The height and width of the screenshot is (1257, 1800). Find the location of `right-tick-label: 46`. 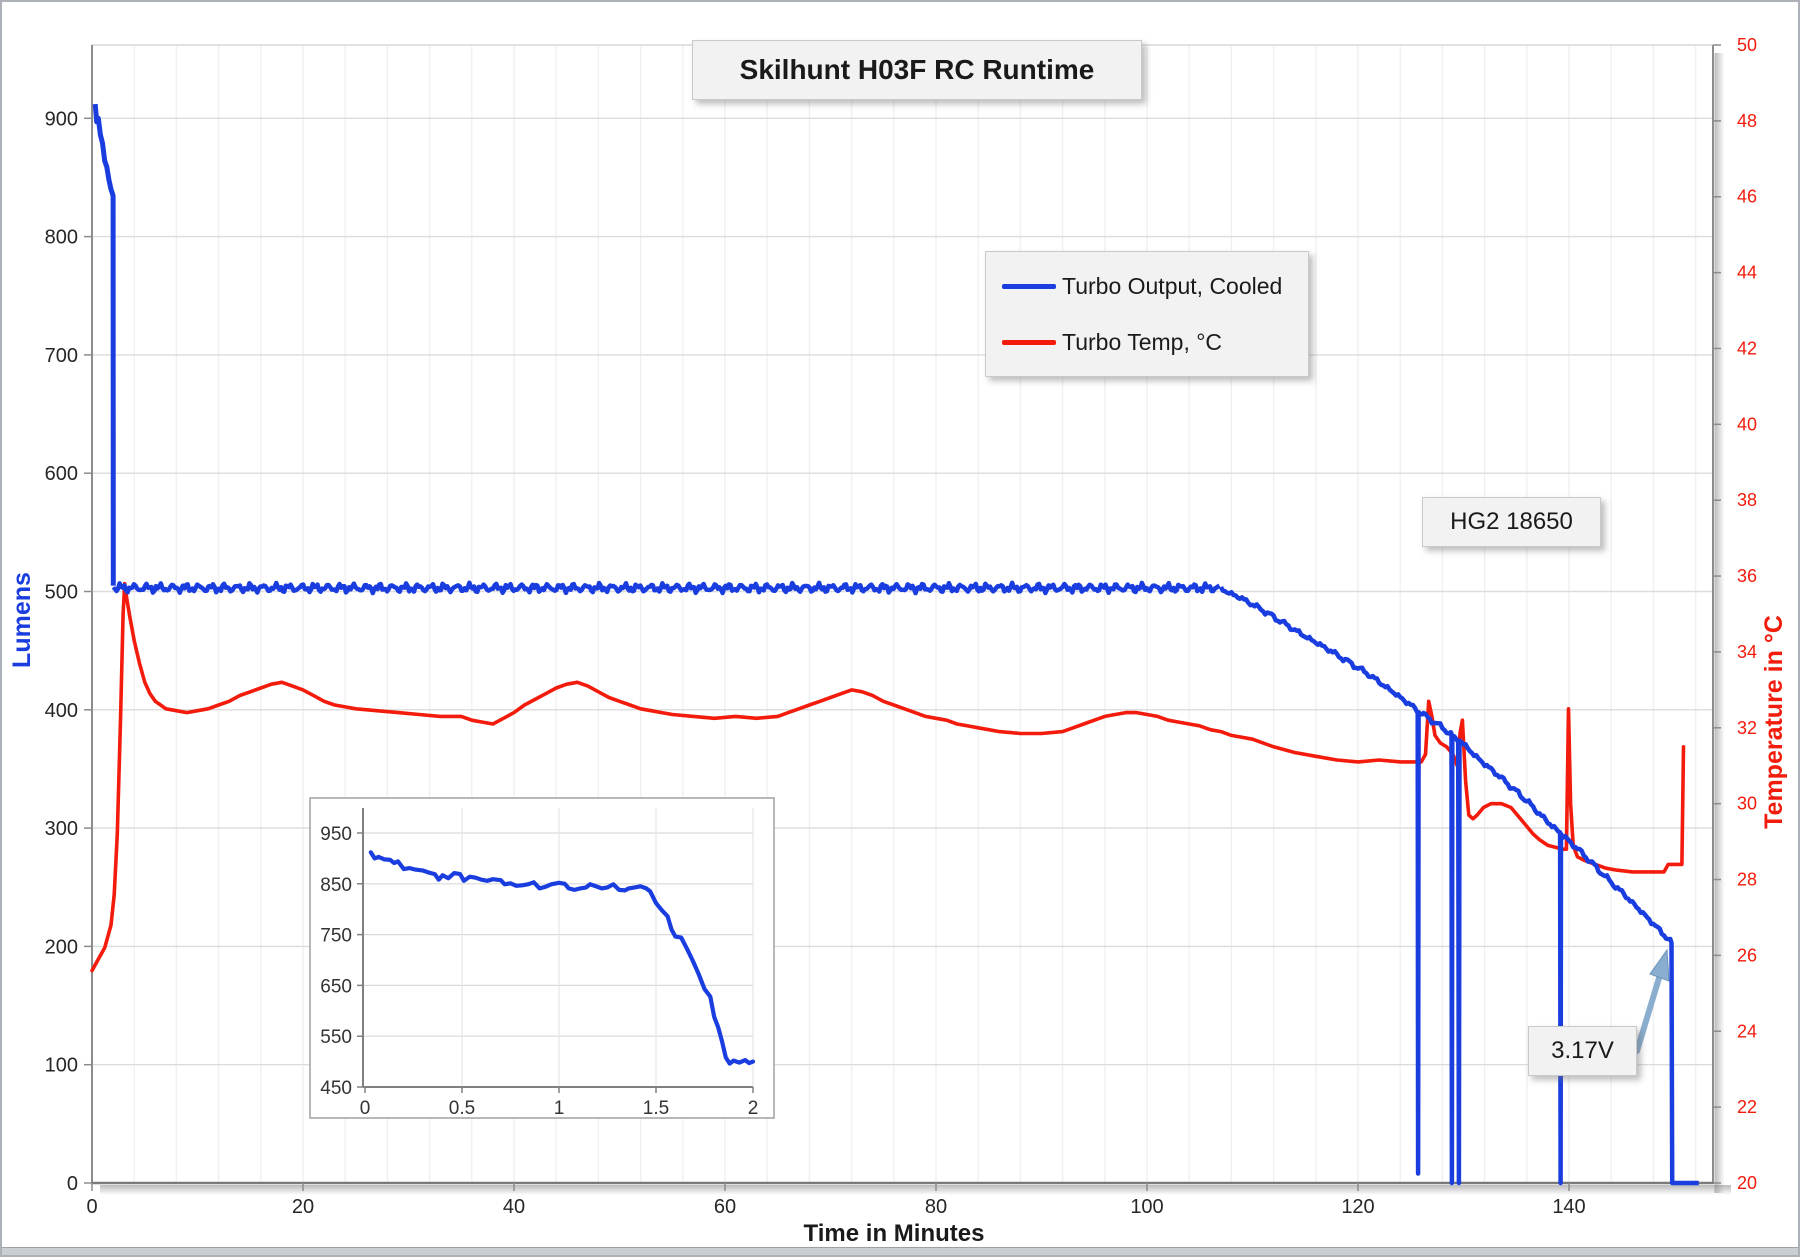

right-tick-label: 46 is located at coordinates (1747, 197).